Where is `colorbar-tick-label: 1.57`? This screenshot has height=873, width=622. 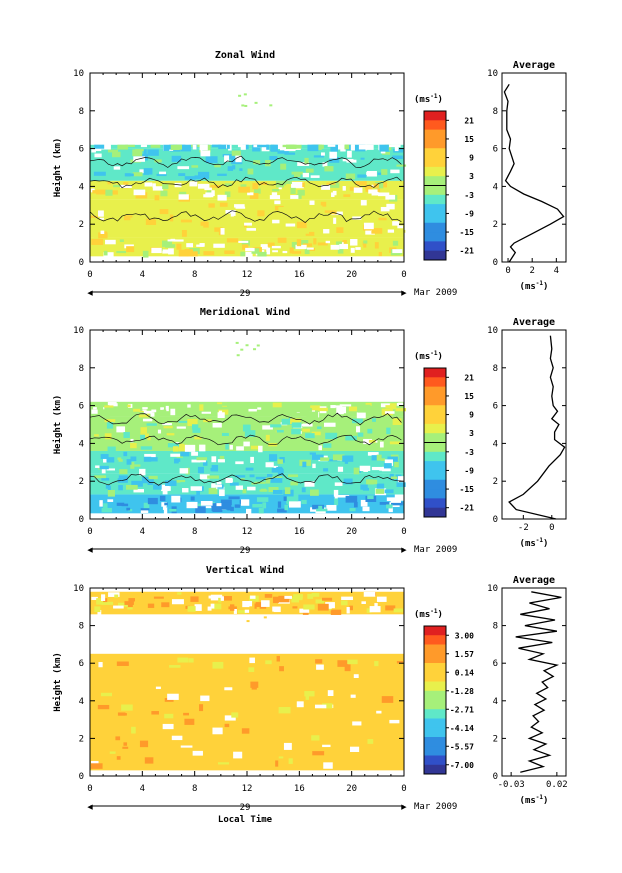 colorbar-tick-label: 1.57 is located at coordinates (464, 654).